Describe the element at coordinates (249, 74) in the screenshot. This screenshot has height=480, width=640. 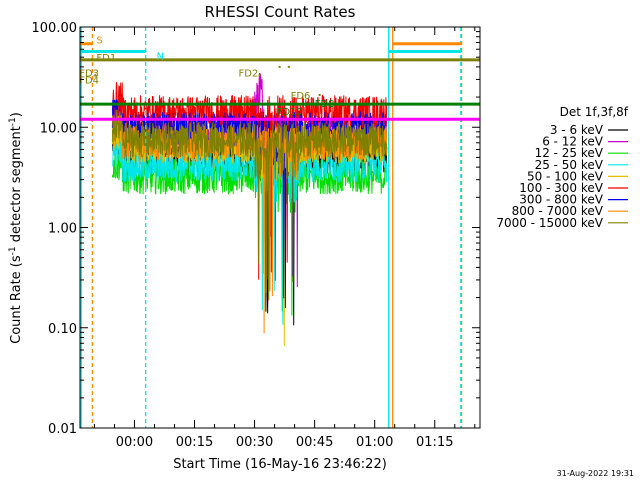
I see `annotation-fd2: FD2` at that location.